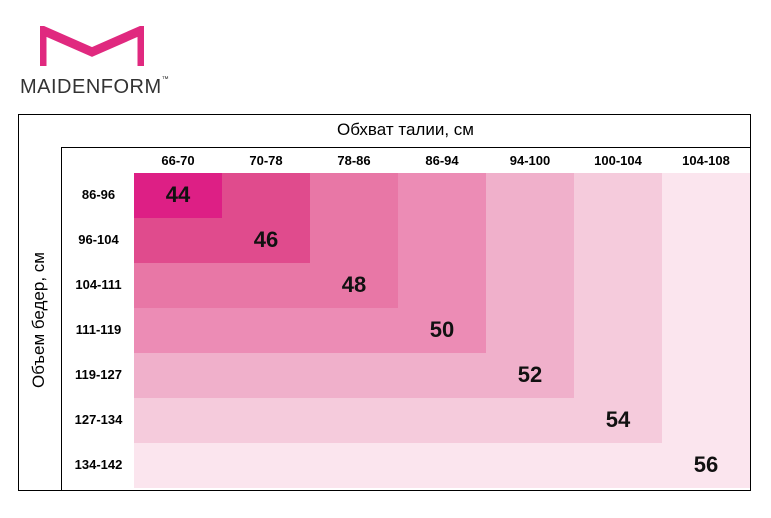 Image resolution: width=771 pixels, height=518 pixels. What do you see at coordinates (61, 318) in the screenshot?
I see `row-label-divider` at bounding box center [61, 318].